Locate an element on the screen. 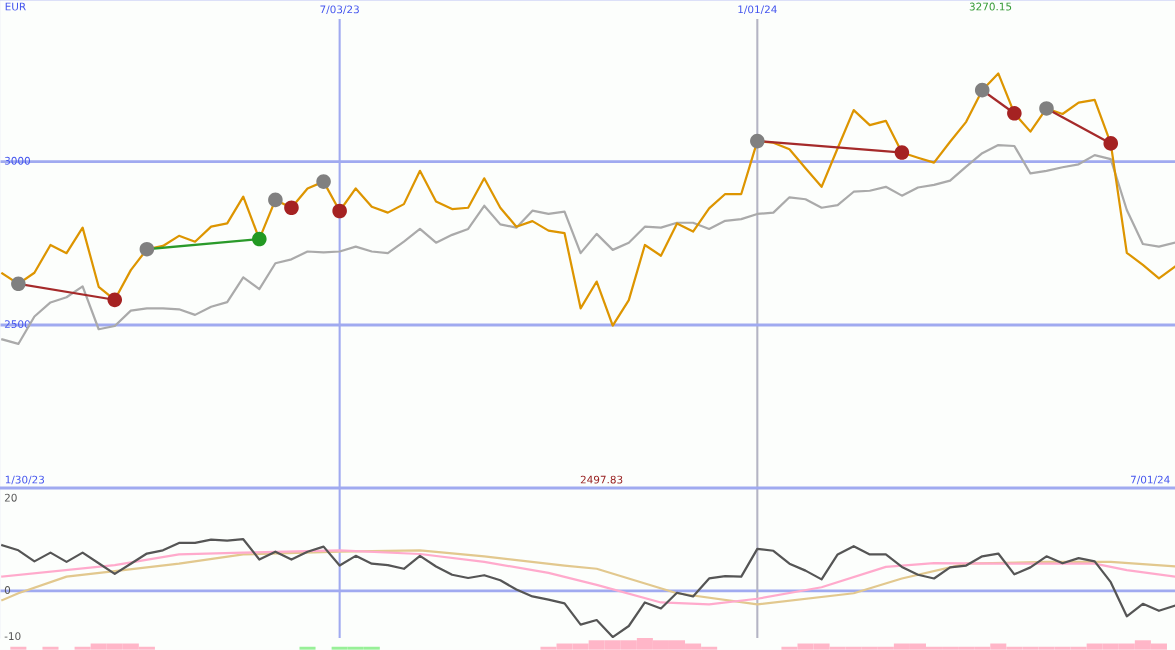 This screenshot has width=1175, height=650. x-tick-label: 7/03/23 is located at coordinates (339, 10).